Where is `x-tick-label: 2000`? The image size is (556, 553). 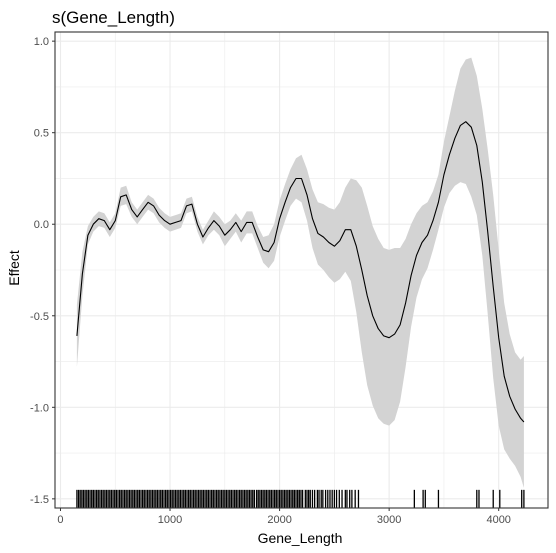 x-tick-label: 2000 is located at coordinates (279, 520).